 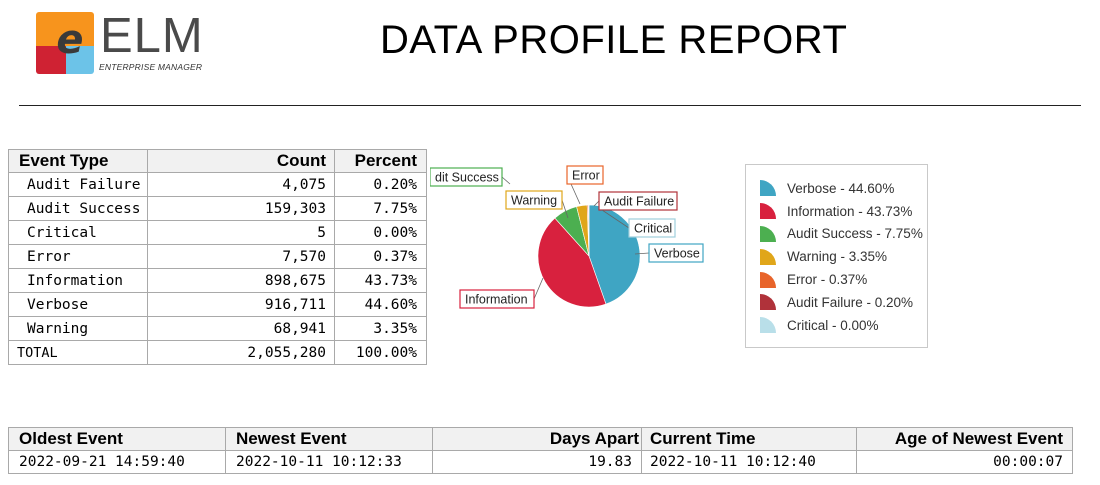 I want to click on table-row: Information 898,675 43.73%, so click(x=217, y=280).